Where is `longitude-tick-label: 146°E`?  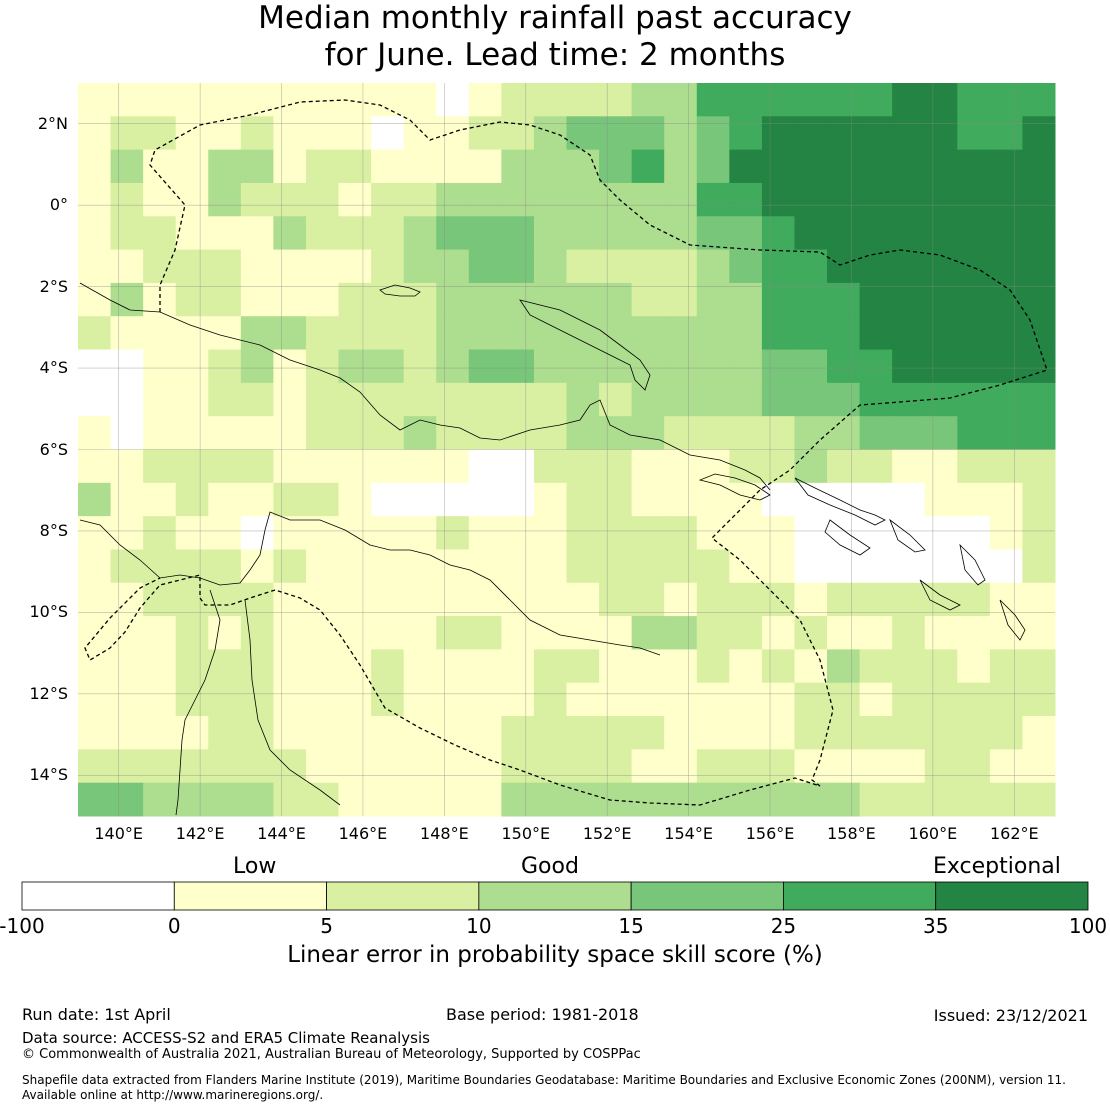
longitude-tick-label: 146°E is located at coordinates (363, 833).